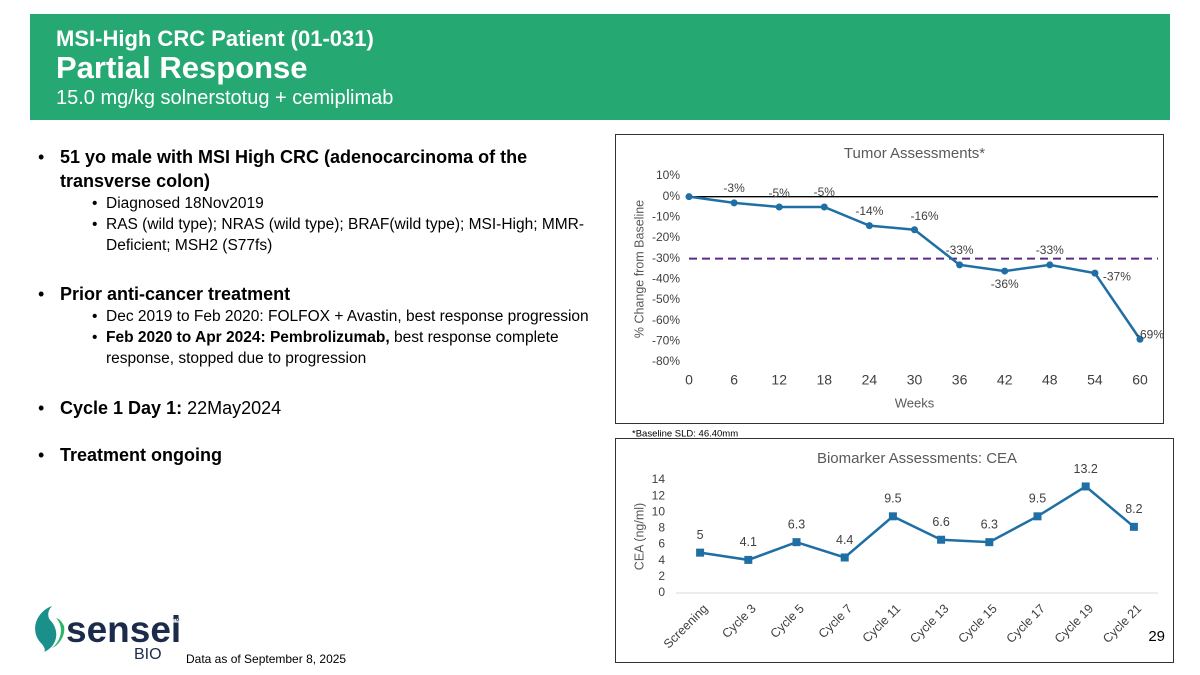  Describe the element at coordinates (659, 495) in the screenshot. I see `y-tick-label: 12` at that location.